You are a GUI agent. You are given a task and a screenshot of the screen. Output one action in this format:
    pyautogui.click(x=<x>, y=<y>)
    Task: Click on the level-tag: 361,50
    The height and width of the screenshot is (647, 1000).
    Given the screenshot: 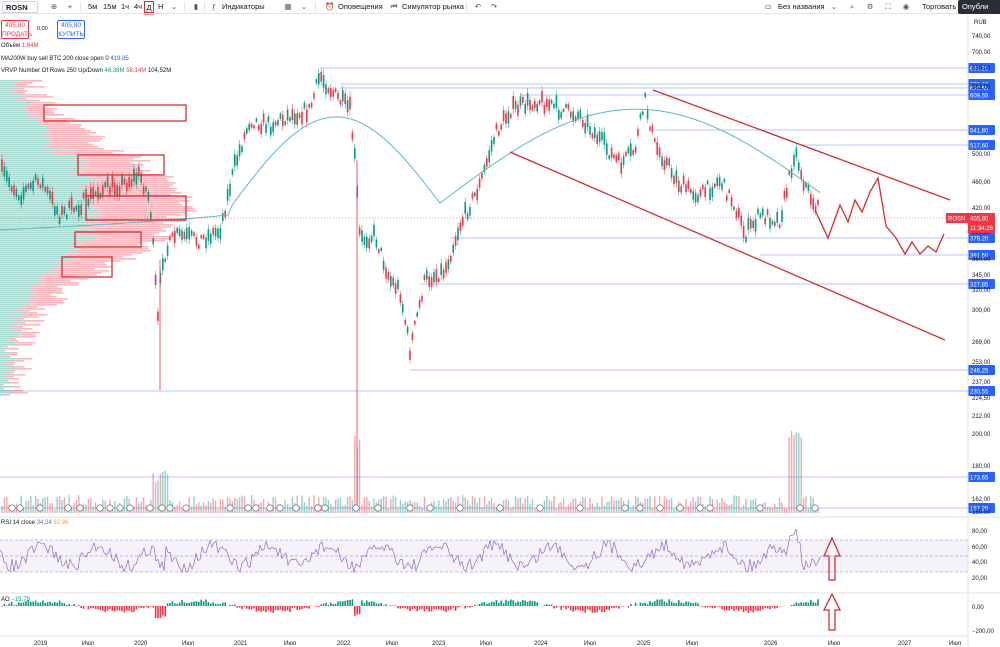 What is the action you would take?
    pyautogui.click(x=979, y=257)
    